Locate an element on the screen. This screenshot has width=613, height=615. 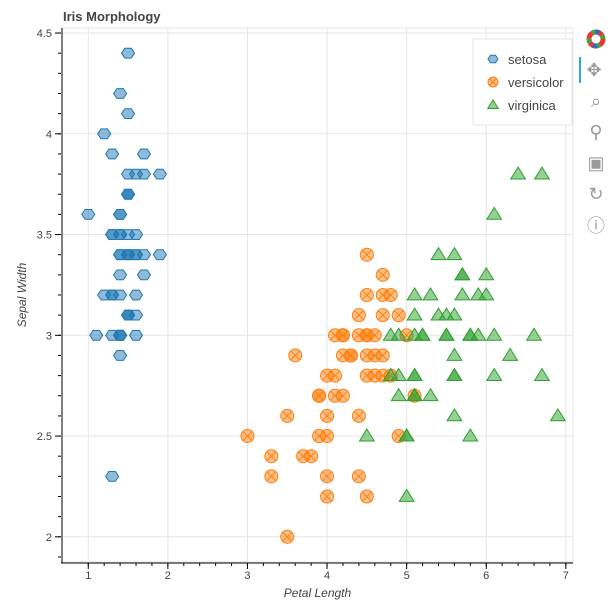
reset-icon: ↻ is located at coordinates (596, 193).